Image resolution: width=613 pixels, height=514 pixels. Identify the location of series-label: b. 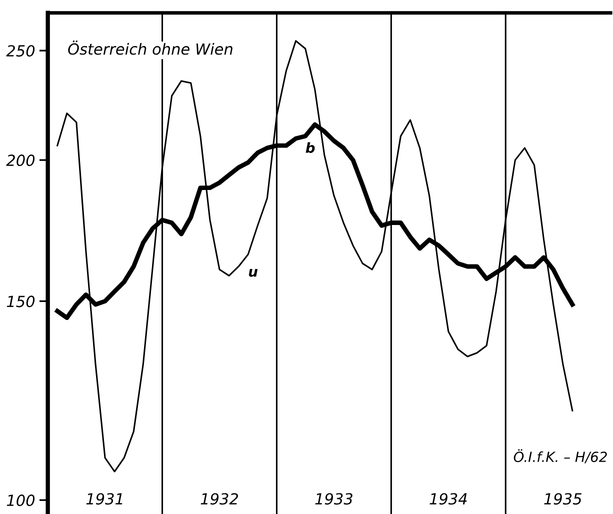
(310, 147).